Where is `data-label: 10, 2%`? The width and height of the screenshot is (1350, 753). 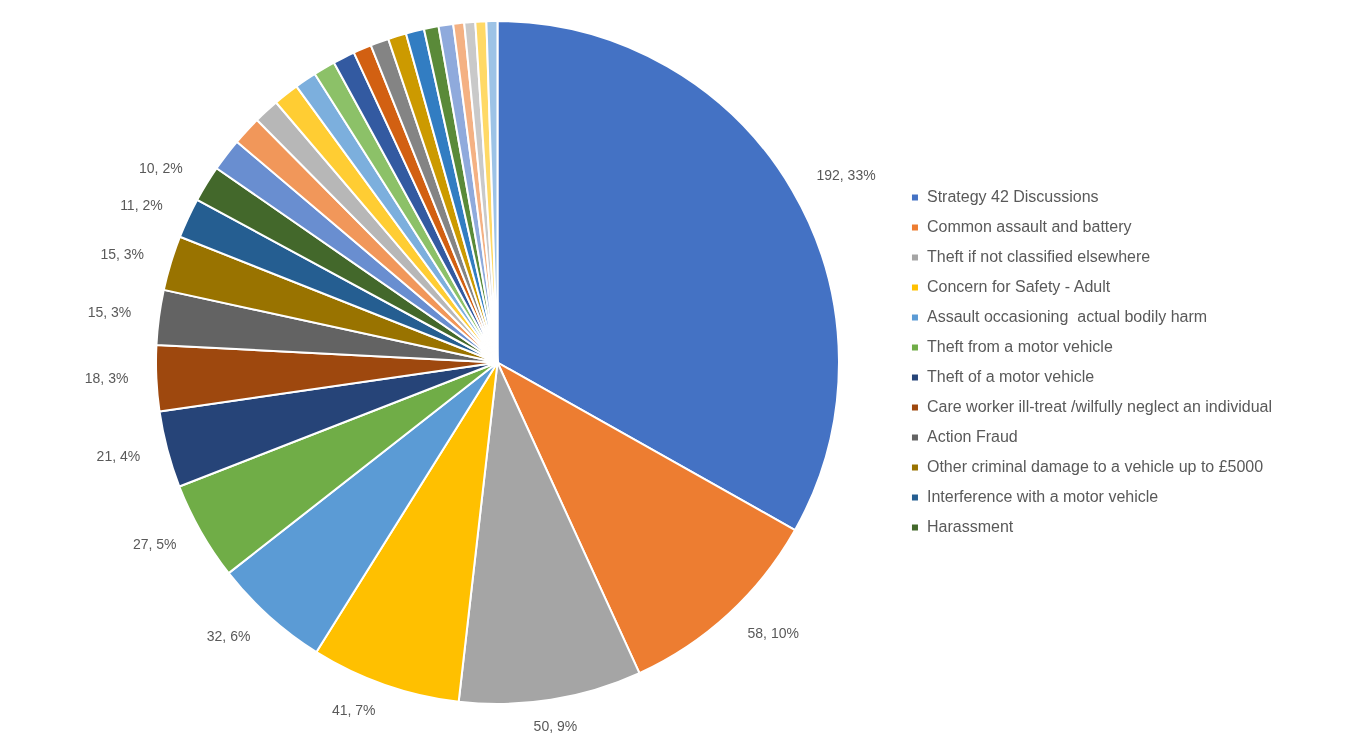 data-label: 10, 2% is located at coordinates (161, 168).